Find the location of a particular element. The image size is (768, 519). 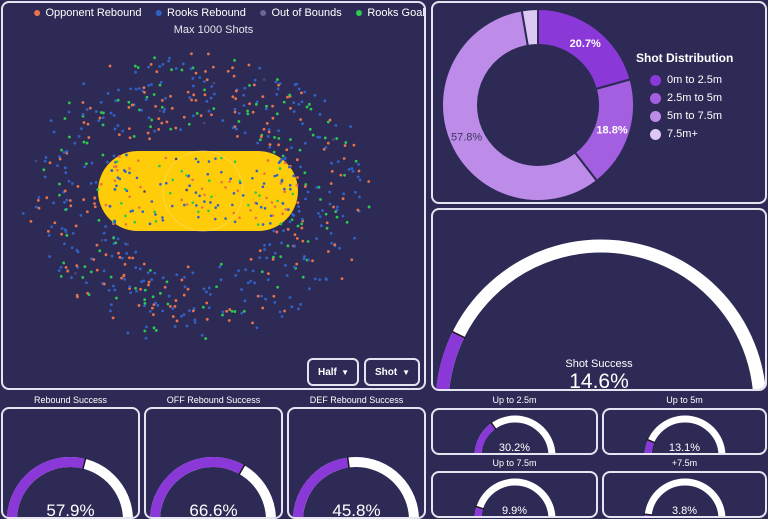

def-rebound-success-label: DEF Rebound Success is located at coordinates (356, 400).